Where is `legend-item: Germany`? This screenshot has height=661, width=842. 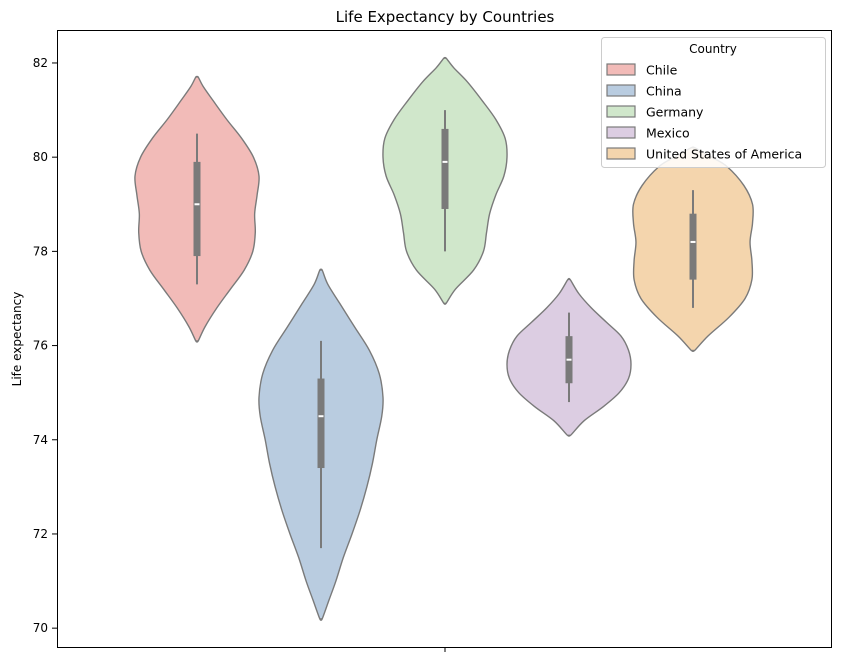
legend-item: Germany is located at coordinates (655, 112).